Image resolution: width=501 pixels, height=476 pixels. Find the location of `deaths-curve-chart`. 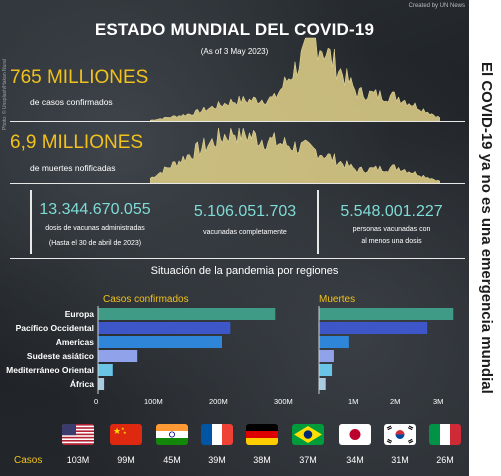

deaths-curve-chart is located at coordinates (295, 155).